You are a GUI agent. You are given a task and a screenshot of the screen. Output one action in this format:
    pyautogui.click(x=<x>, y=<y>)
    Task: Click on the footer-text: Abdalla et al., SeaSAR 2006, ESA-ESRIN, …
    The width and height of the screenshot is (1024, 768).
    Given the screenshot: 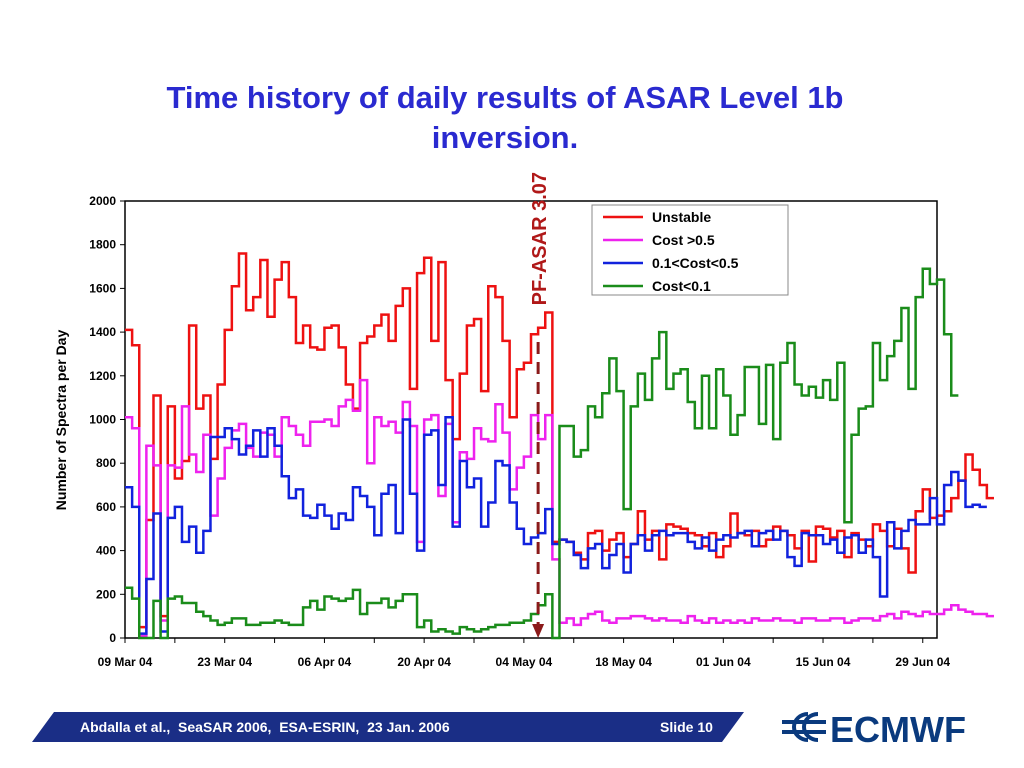 What is the action you would take?
    pyautogui.click(x=265, y=727)
    